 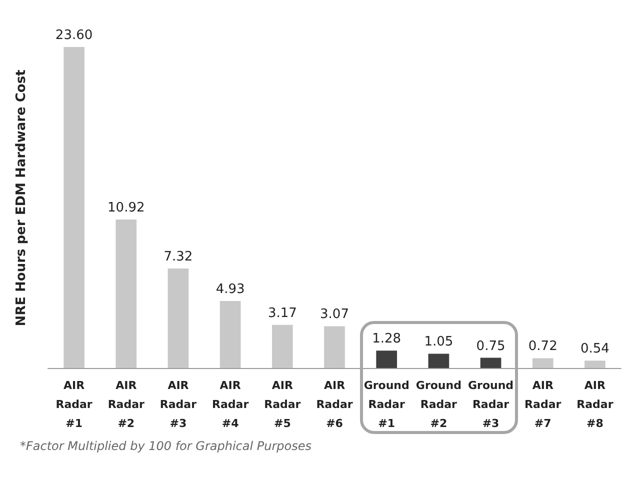 What do you see at coordinates (230, 289) in the screenshot?
I see `data-label: 4.93` at bounding box center [230, 289].